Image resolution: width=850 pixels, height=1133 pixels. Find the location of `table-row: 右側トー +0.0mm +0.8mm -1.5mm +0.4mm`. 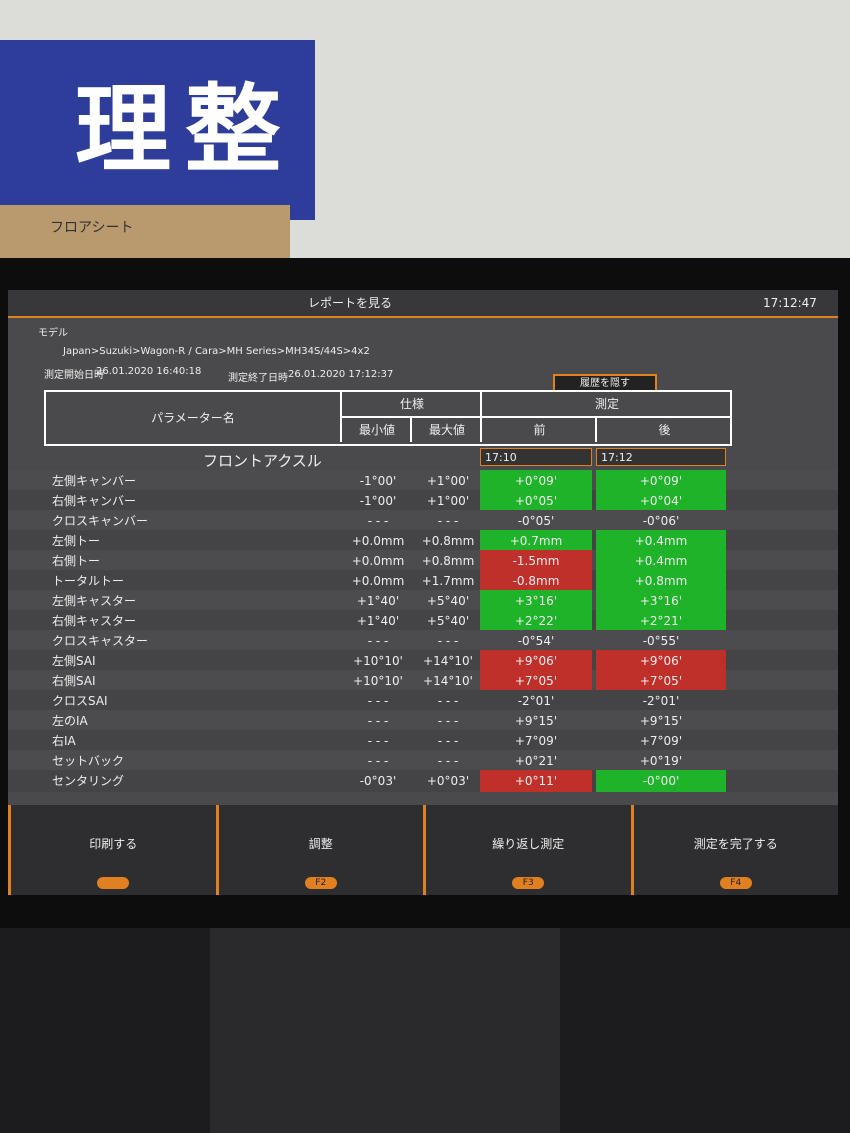

table-row: 右側トー +0.0mm +0.8mm -1.5mm +0.4mm is located at coordinates (423, 561).